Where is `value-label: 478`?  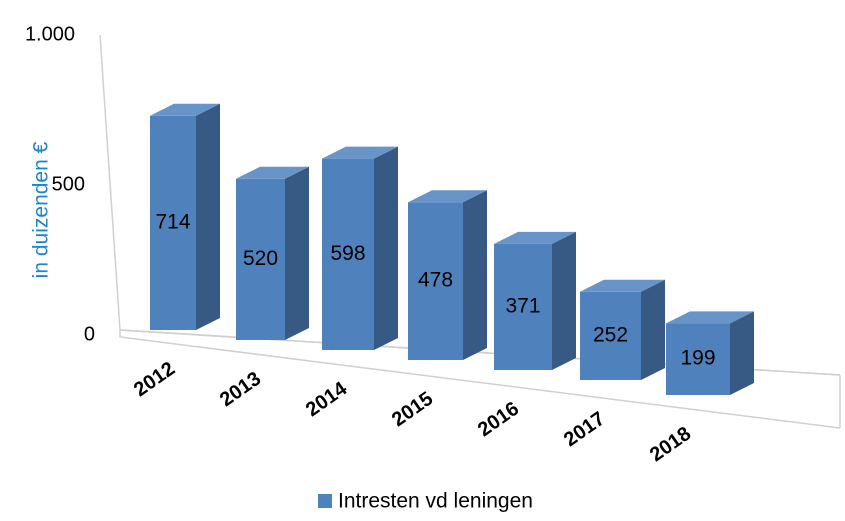
value-label: 478 is located at coordinates (435, 280).